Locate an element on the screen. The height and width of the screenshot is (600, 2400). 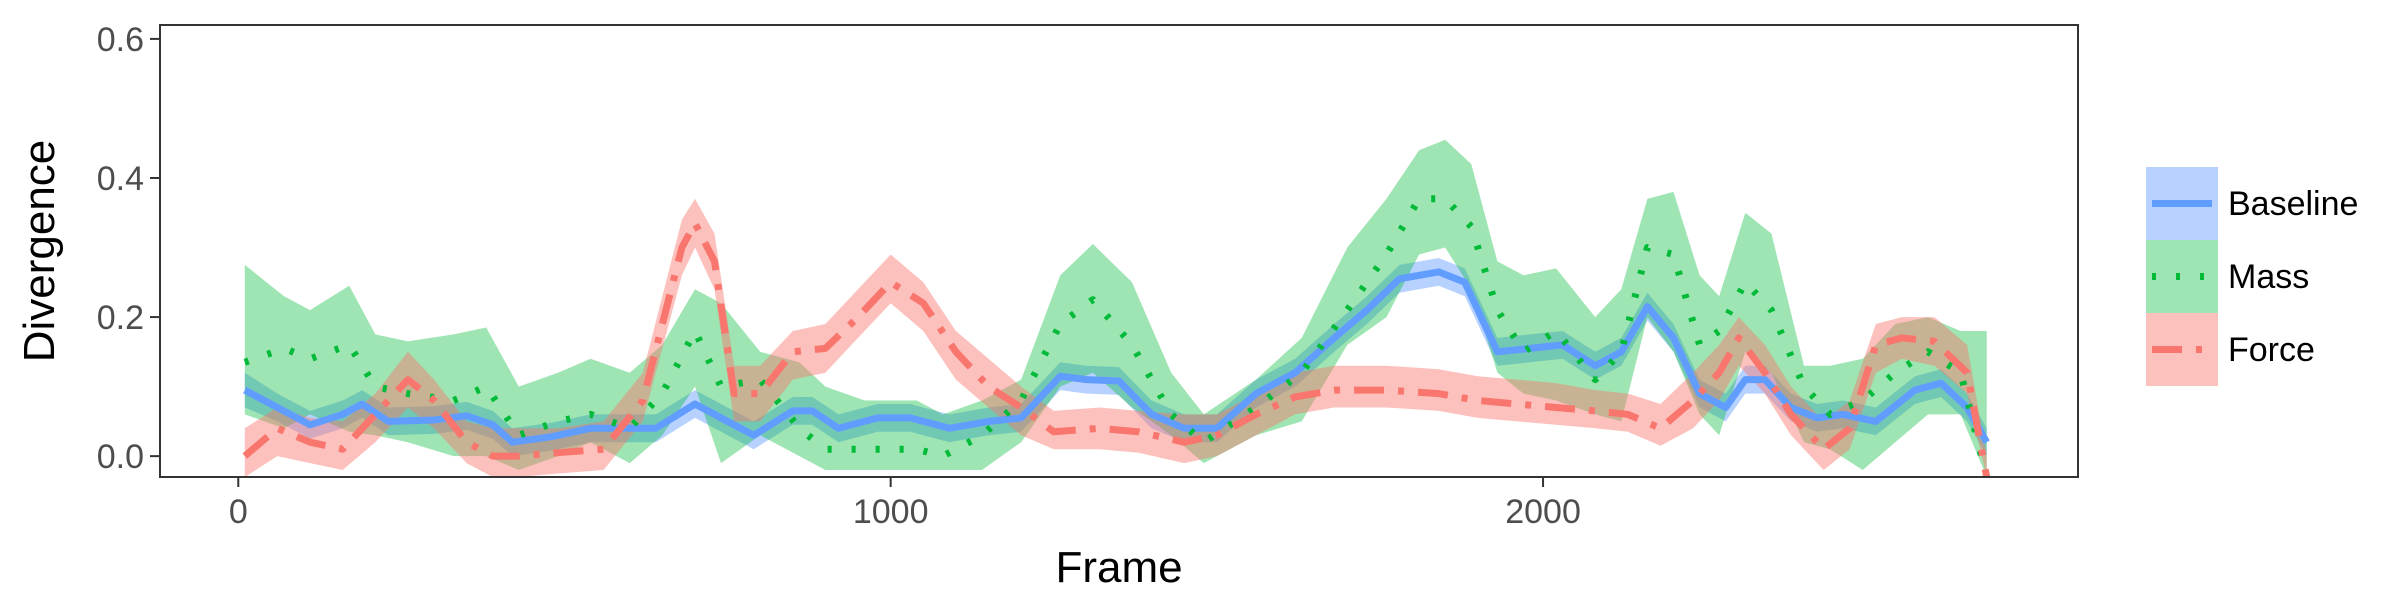
legend-key-mass is located at coordinates (2182, 276).